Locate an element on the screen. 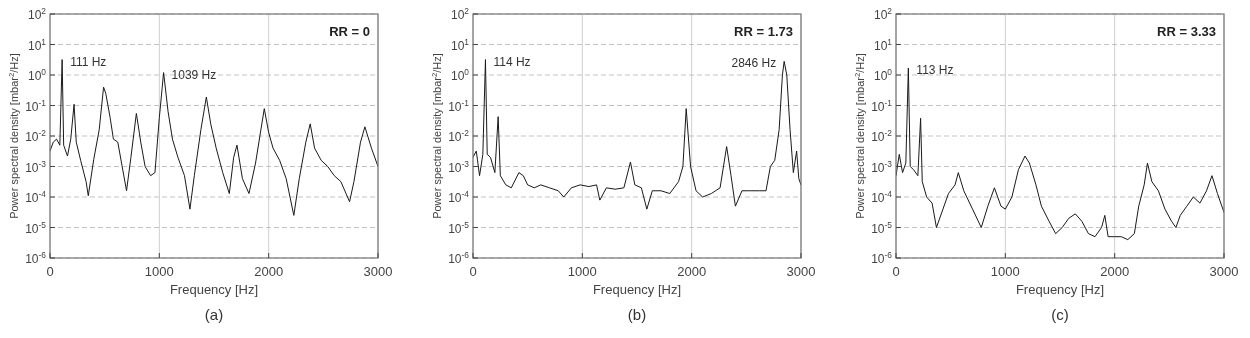 This screenshot has width=1250, height=338. text: (c) is located at coordinates (1060, 314).